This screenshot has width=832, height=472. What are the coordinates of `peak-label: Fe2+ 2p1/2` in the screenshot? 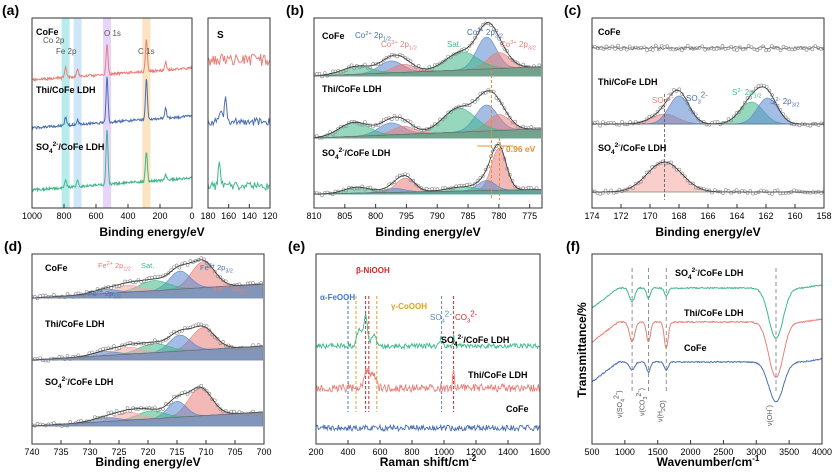 It's located at (114, 267).